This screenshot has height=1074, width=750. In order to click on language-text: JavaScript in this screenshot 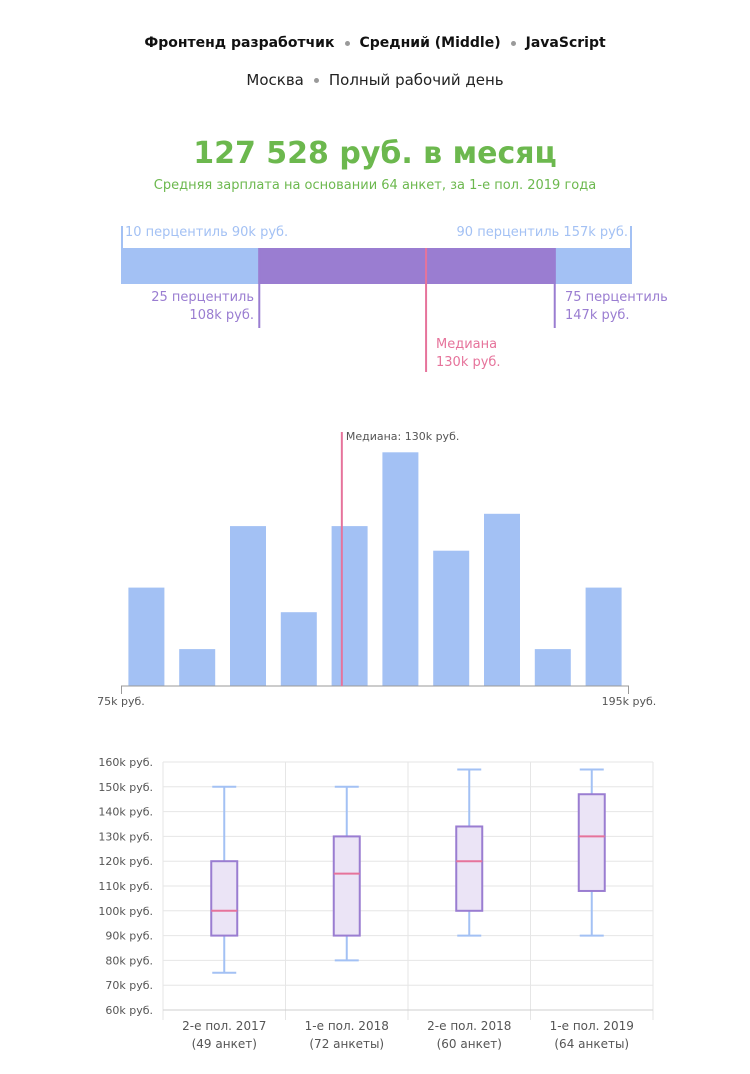, I will do `click(565, 43)`.